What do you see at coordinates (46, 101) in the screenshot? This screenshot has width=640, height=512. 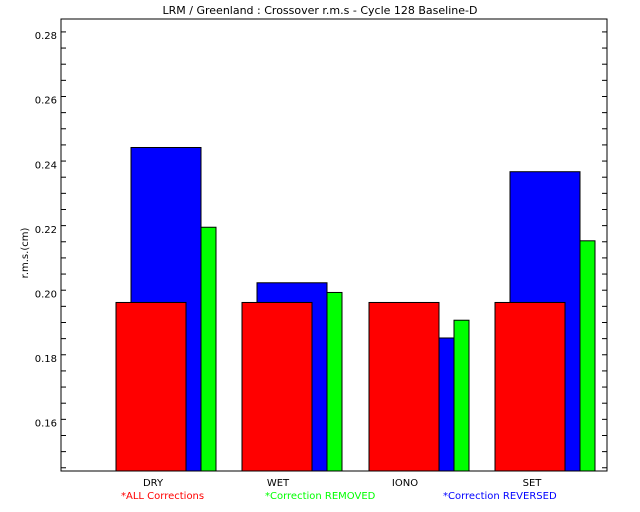 I see `y-tick-label: 0.26` at bounding box center [46, 101].